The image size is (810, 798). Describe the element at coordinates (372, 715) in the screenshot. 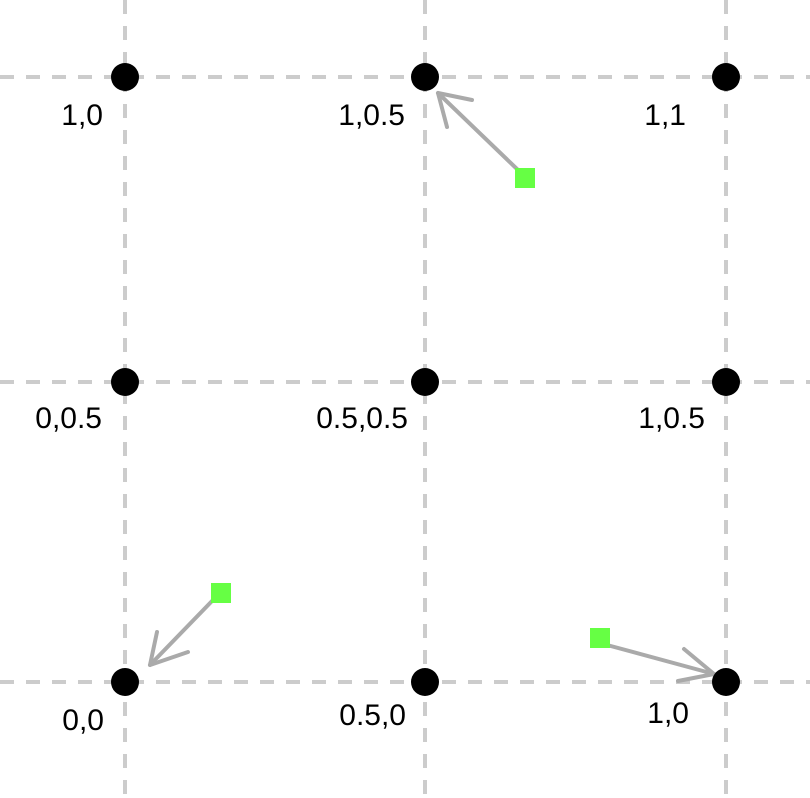

I see `point-label: 0.5,0` at that location.